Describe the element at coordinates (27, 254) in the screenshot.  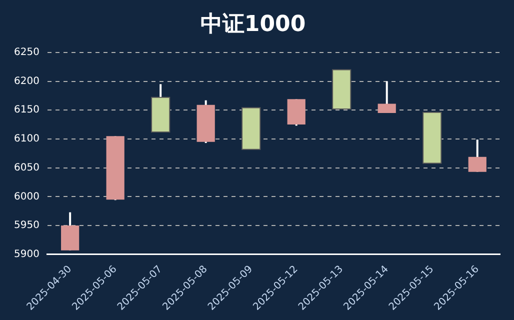
I see `y-tick-label: 5900` at that location.